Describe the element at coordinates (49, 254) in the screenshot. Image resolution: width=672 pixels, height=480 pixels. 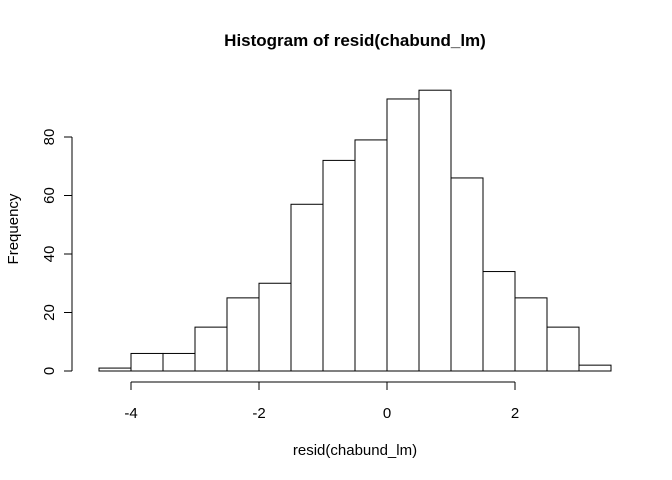
I see `y-tick-label-2: 40` at that location.